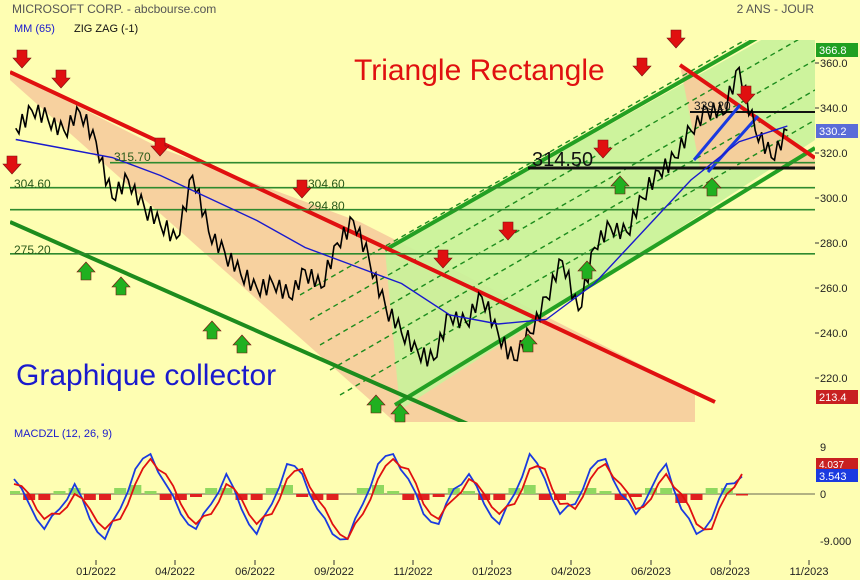 The height and width of the screenshot is (580, 860). Describe the element at coordinates (528, 343) in the screenshot. I see `up-arrow-6-shape` at that location.